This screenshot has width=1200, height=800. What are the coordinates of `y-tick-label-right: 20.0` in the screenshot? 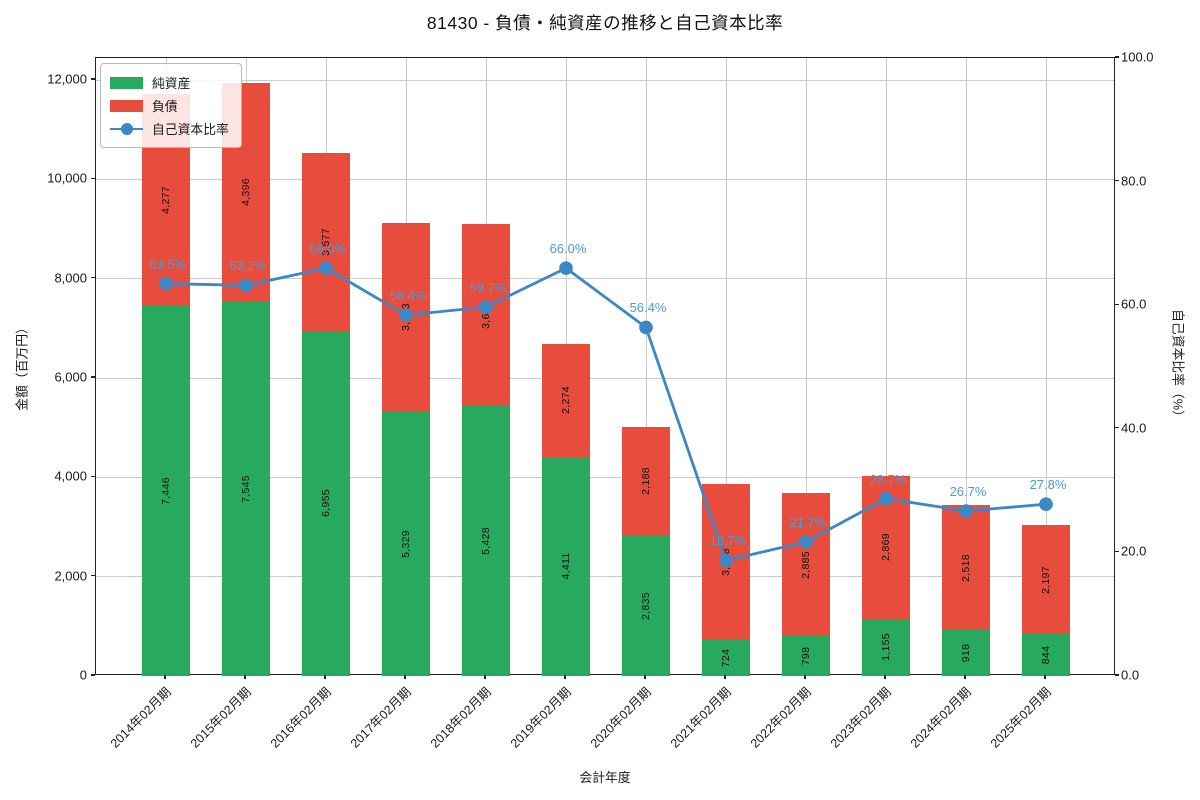 It's located at (1134, 551).